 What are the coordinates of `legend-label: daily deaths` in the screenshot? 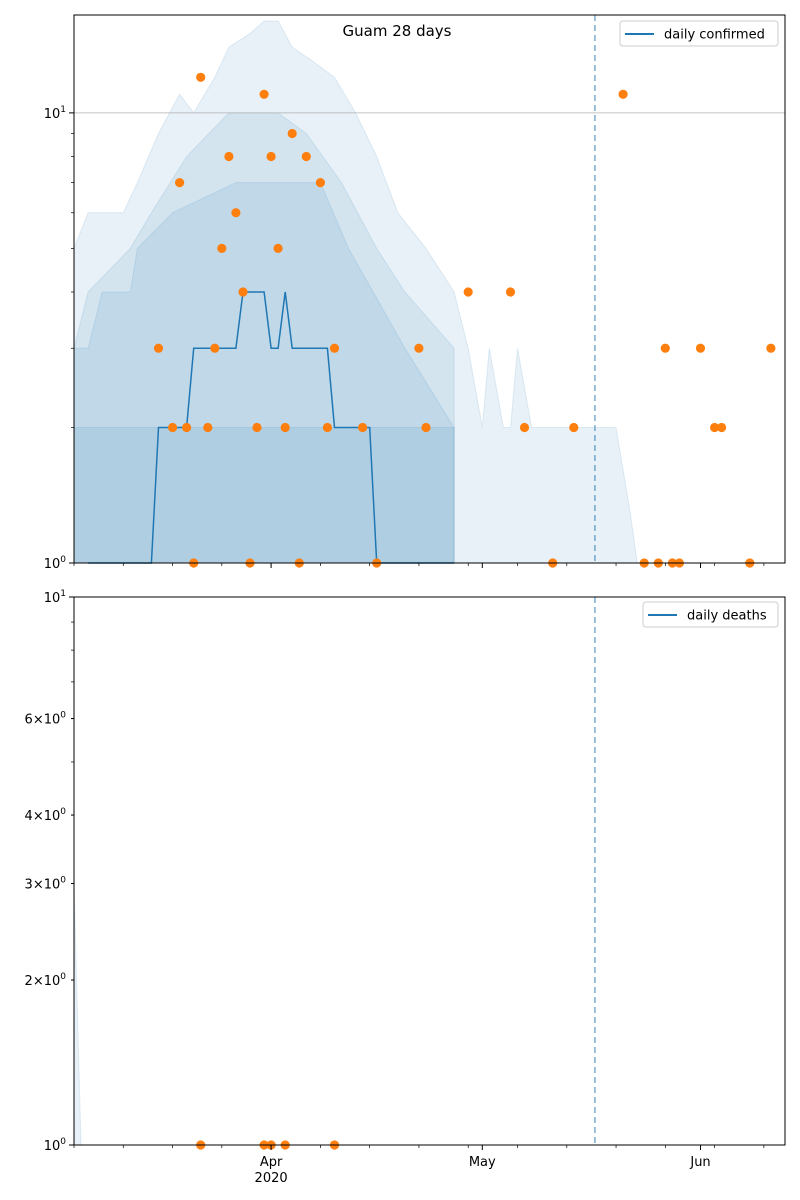 It's located at (727, 616).